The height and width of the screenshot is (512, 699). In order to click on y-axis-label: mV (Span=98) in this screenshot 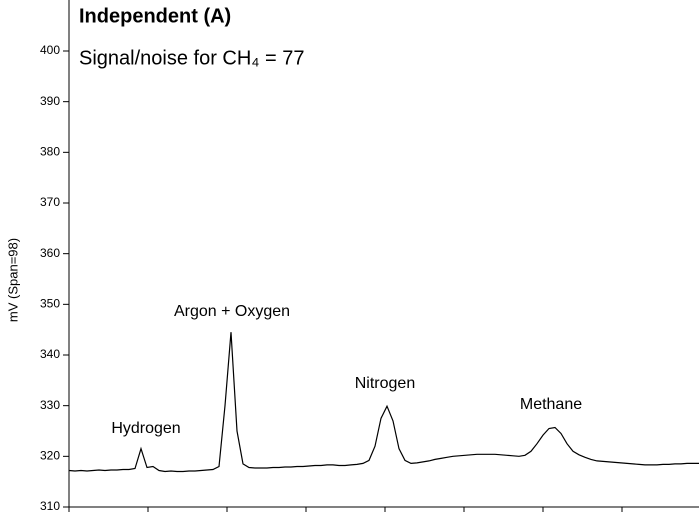, I will do `click(12, 280)`.